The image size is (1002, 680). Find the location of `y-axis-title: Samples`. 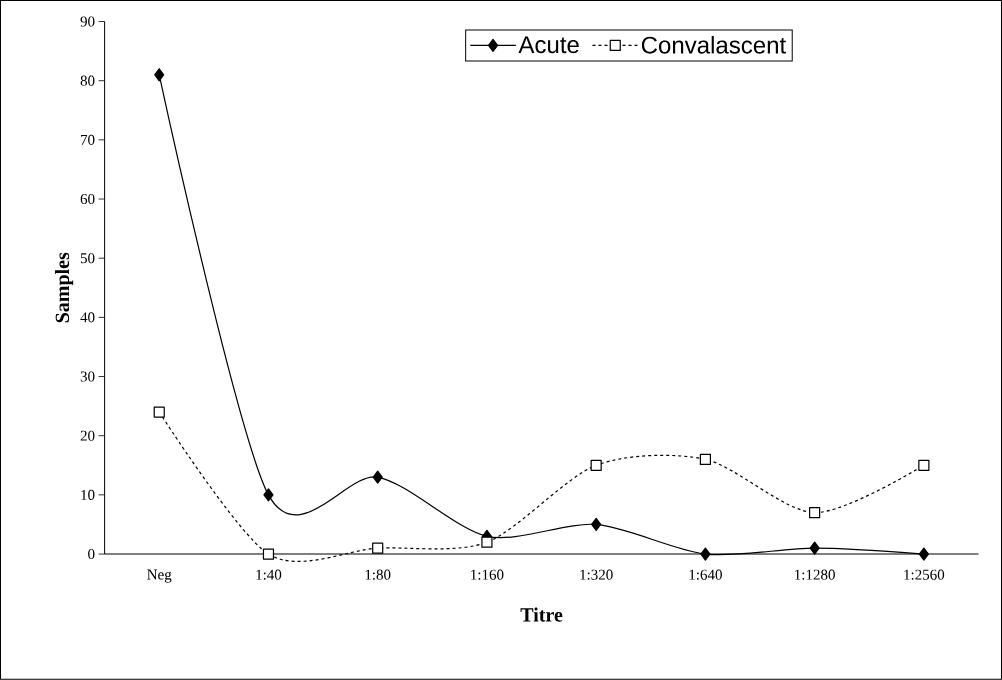

y-axis-title: Samples is located at coordinates (64, 287).